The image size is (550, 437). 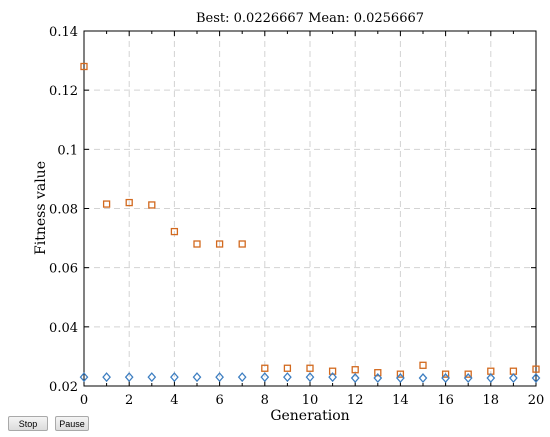 What do you see at coordinates (63, 269) in the screenshot?
I see `y-tick-label: 0.06` at bounding box center [63, 269].